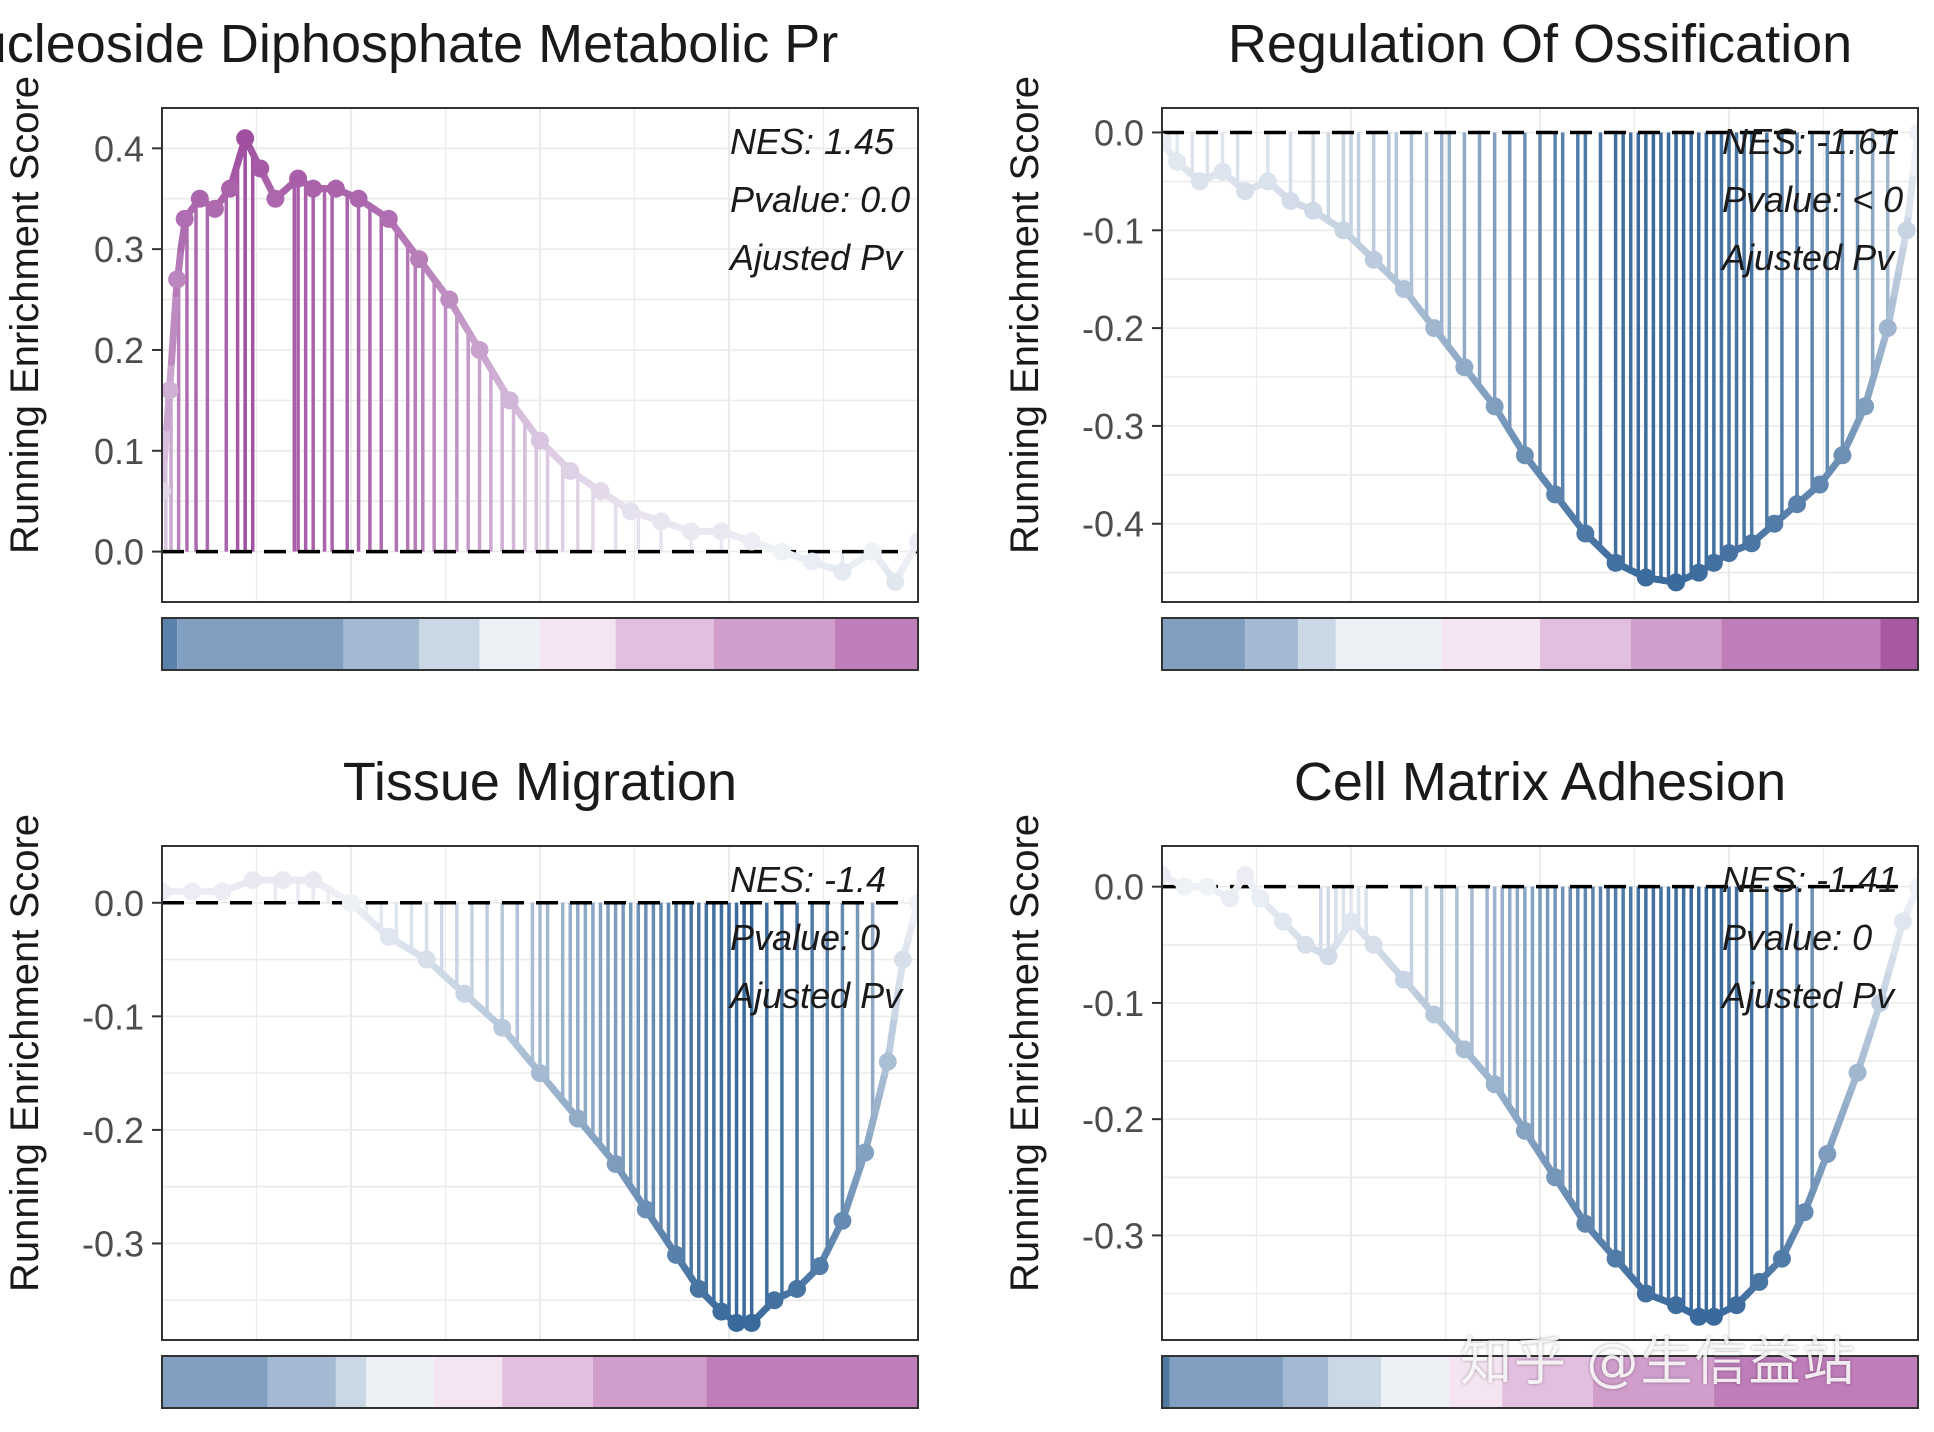 Image resolution: width=1934 pixels, height=1432 pixels. Describe the element at coordinates (805, 937) in the screenshot. I see `annotation-pvalue: Pvalue: 0` at that location.